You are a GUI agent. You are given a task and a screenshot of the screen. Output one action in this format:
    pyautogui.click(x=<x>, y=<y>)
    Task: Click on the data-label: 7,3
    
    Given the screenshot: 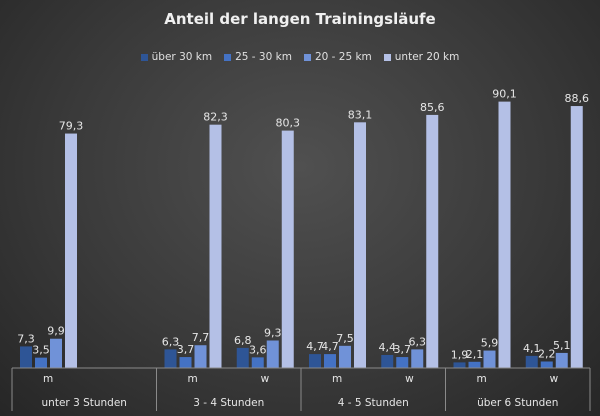 What is the action you would take?
    pyautogui.click(x=26, y=338)
    